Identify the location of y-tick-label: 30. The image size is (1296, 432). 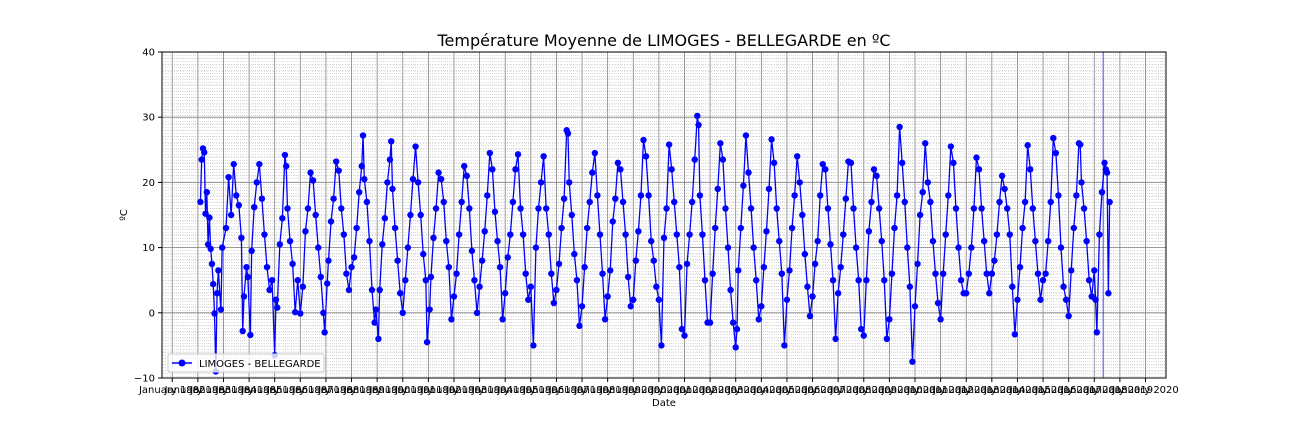
(148, 118).